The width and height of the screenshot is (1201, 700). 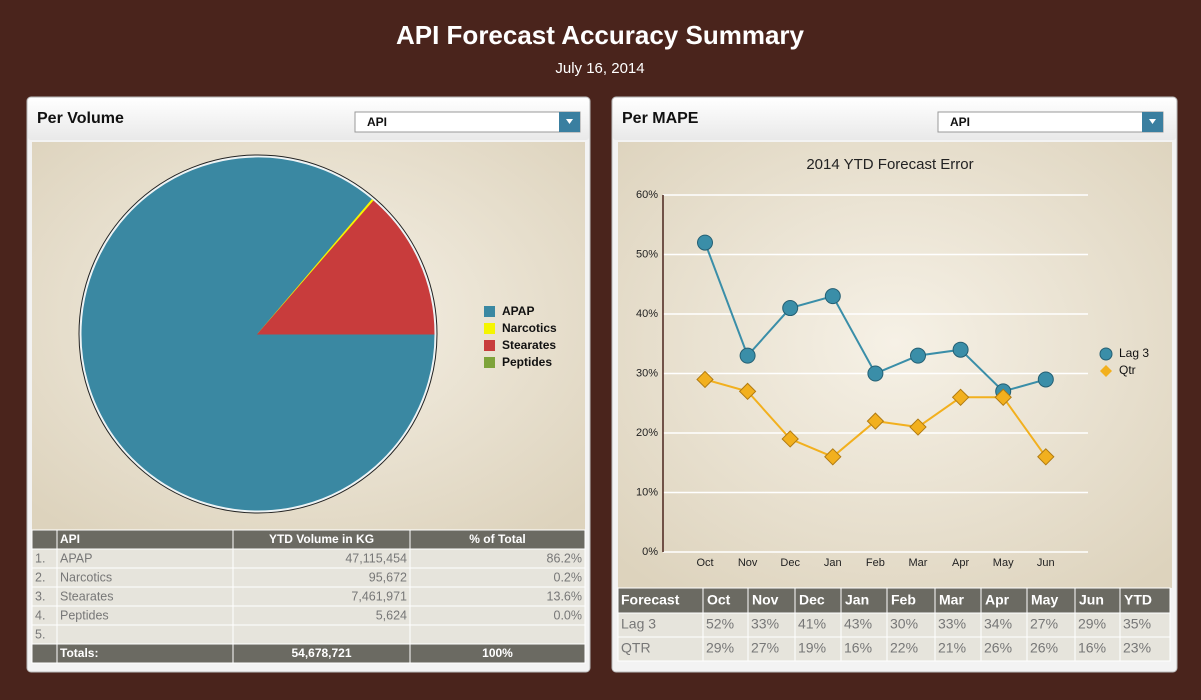 What do you see at coordinates (40, 634) in the screenshot?
I see `table-cell-text: 5.` at bounding box center [40, 634].